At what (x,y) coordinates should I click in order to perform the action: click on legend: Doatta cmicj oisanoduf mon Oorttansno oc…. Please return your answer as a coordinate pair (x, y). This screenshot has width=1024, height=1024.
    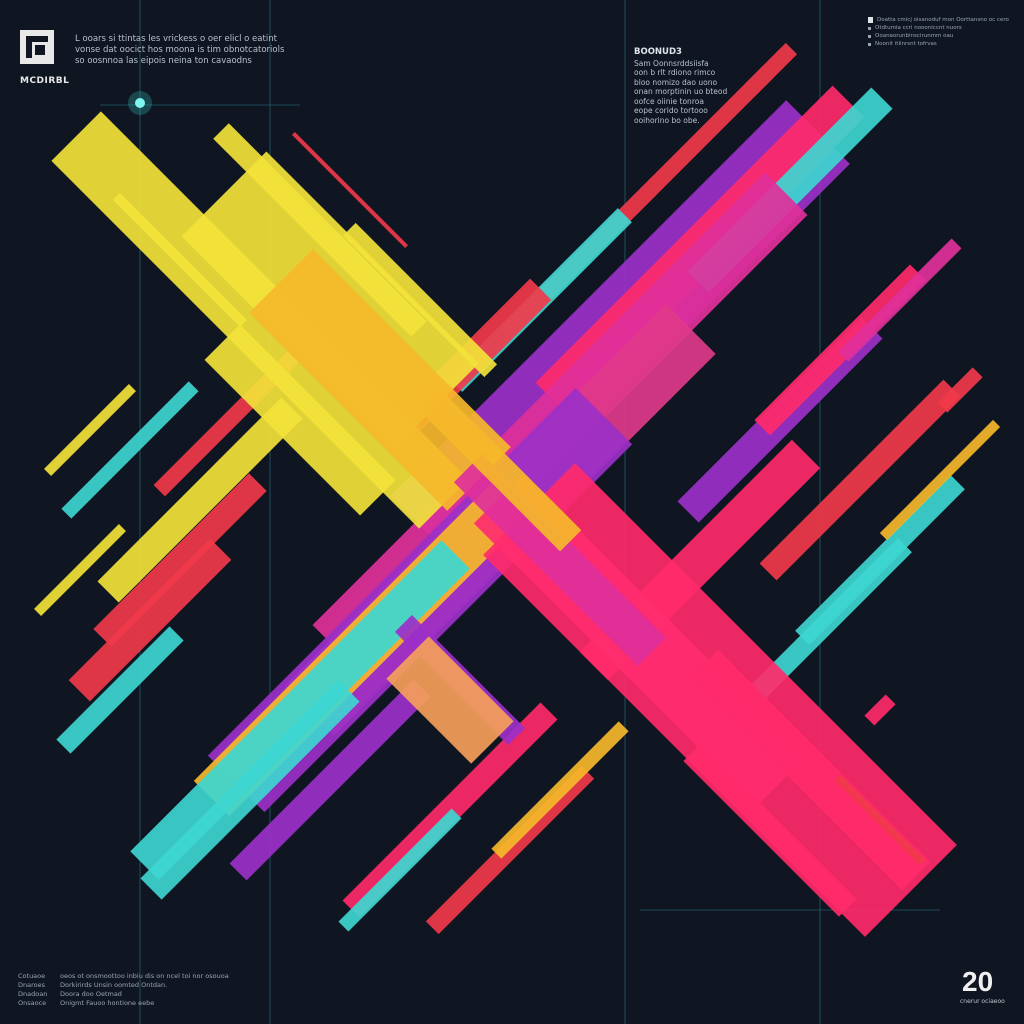
    Looking at the image, I should click on (938, 32).